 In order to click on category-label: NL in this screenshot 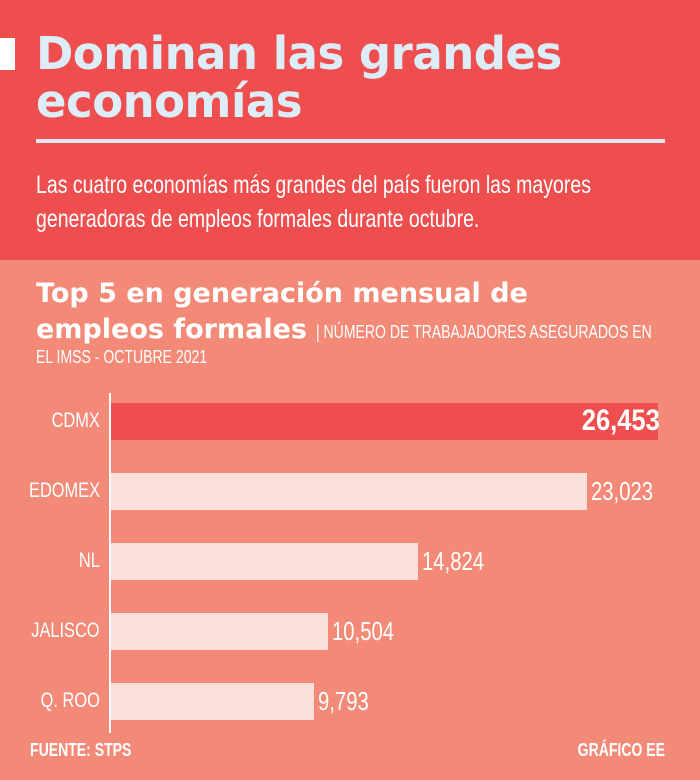, I will do `click(89, 560)`.